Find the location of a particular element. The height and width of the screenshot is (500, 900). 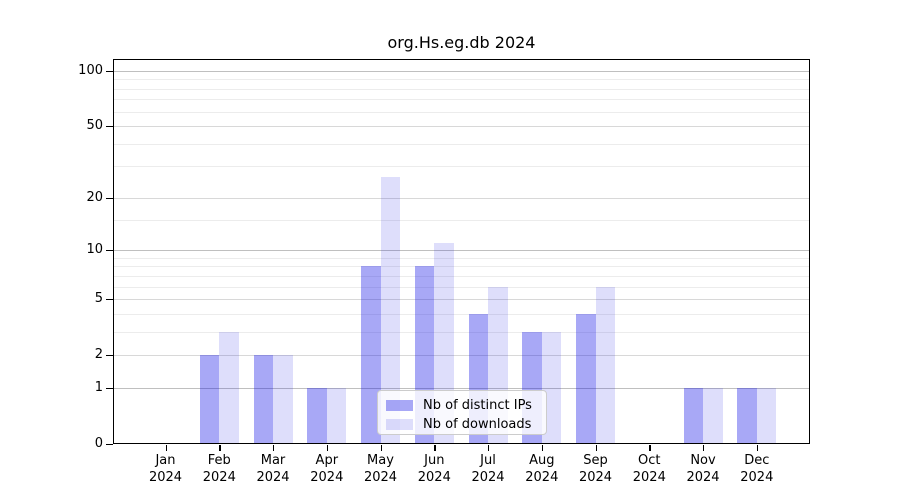

legend: Nb of distinct IPs Nb of downloads is located at coordinates (462, 412).